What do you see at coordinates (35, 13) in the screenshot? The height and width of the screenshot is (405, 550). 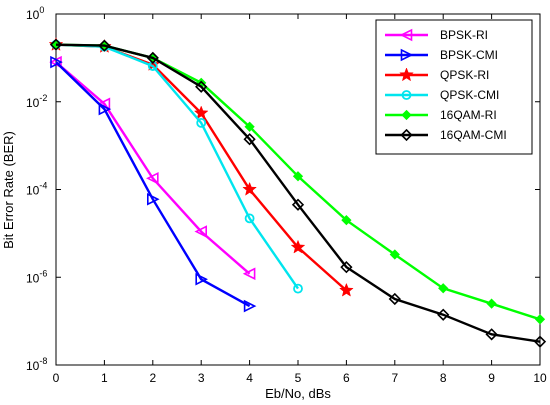 I see `y-tick-label: 10⁰` at bounding box center [35, 13].